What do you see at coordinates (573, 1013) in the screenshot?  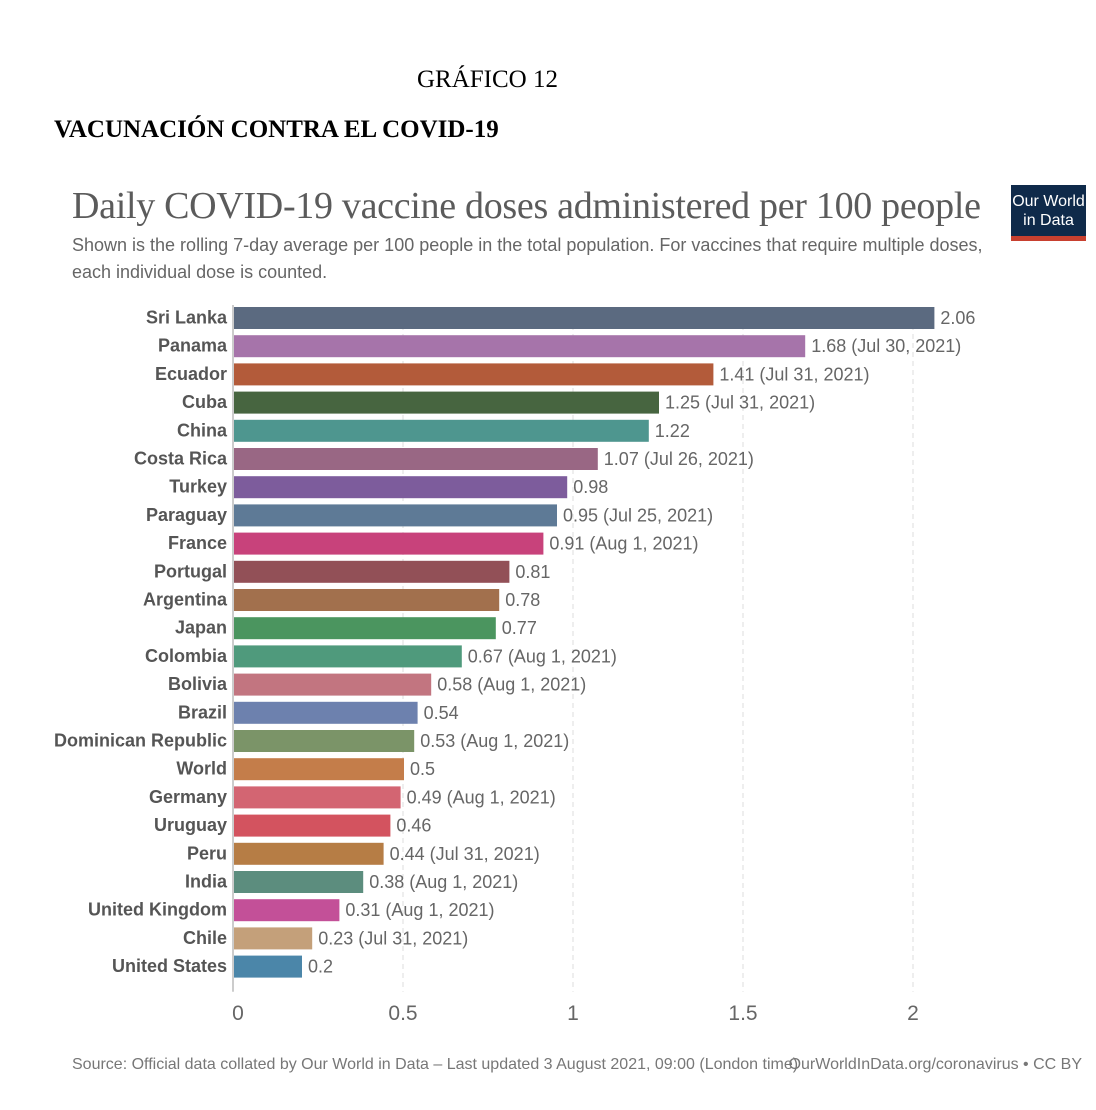 I see `x-tick-label: 1` at bounding box center [573, 1013].